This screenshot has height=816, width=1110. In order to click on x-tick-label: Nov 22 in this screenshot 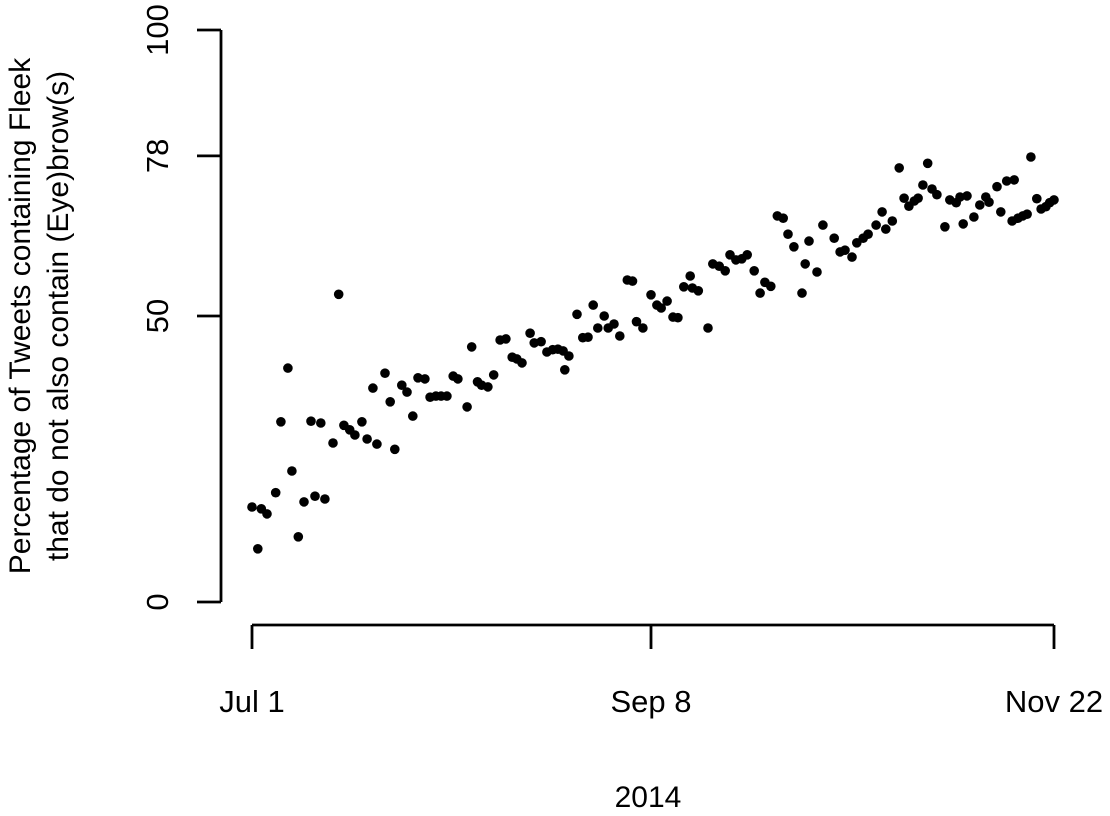, I will do `click(1054, 701)`.